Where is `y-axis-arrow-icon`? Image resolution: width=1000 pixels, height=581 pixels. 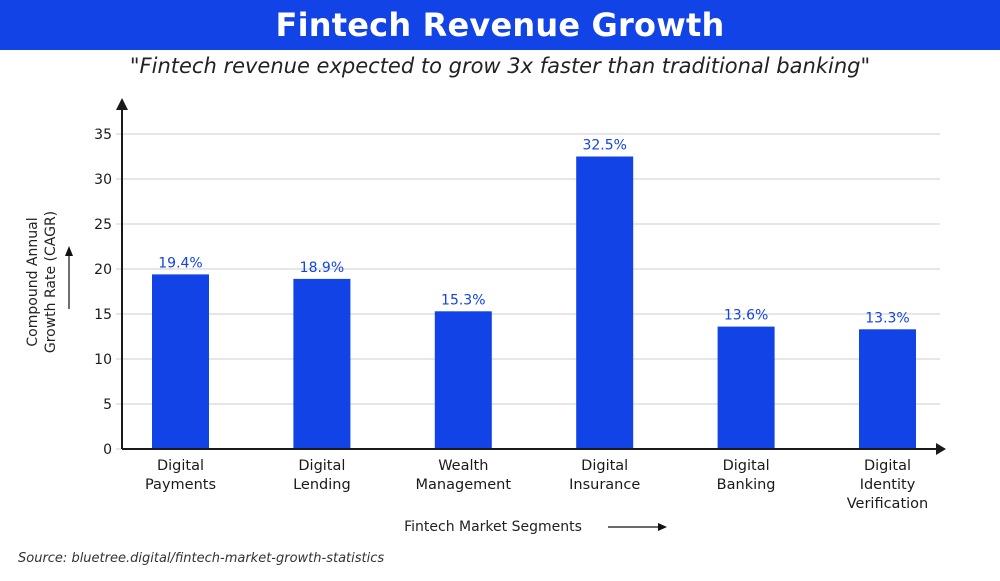 y-axis-arrow-icon is located at coordinates (122, 104).